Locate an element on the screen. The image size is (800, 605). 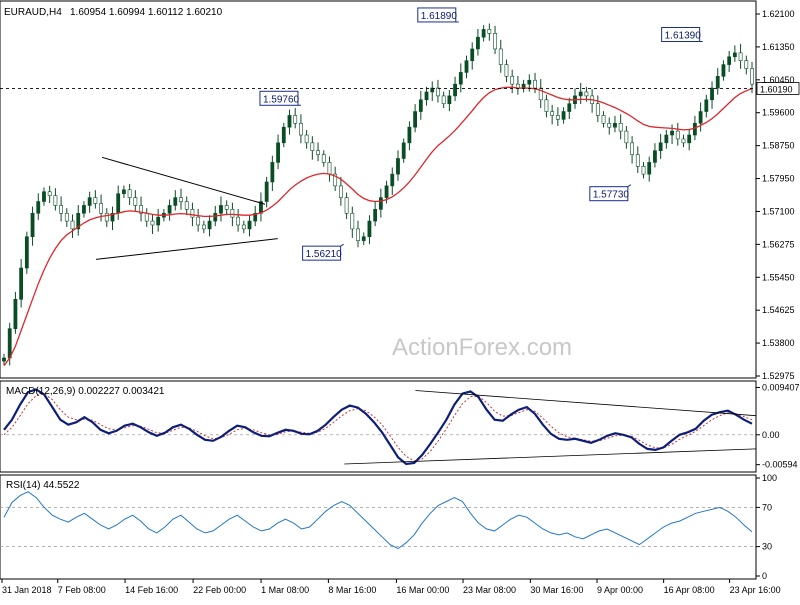
price-header-symbol: EURAUD,H4 is located at coordinates (33, 12).